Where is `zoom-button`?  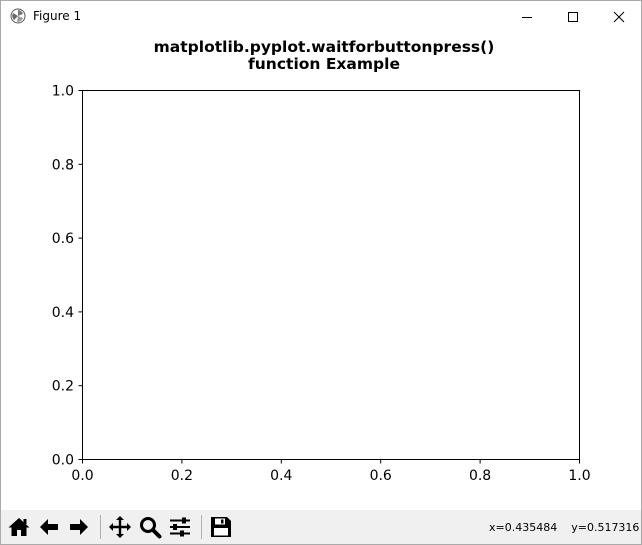
zoom-button is located at coordinates (150, 527).